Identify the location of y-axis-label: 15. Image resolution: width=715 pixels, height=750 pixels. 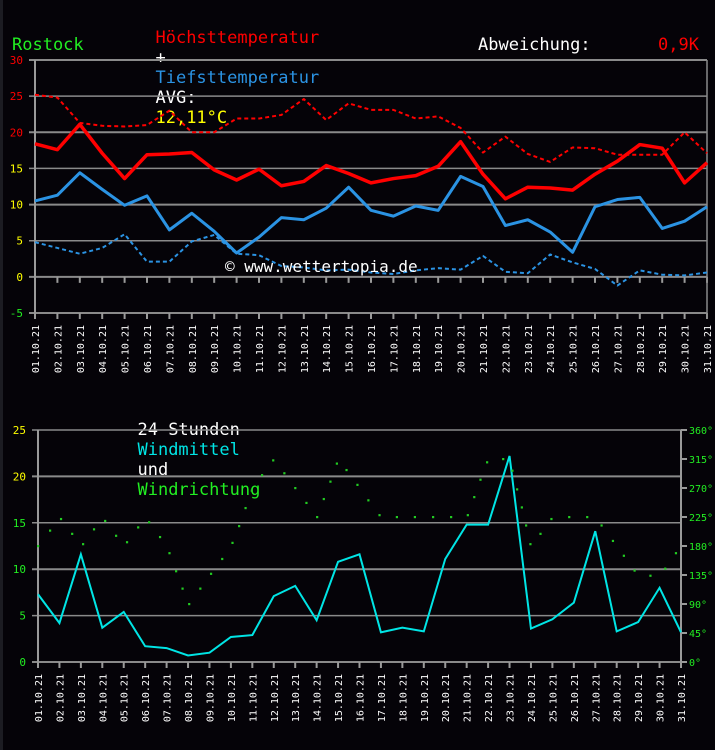
(19, 523).